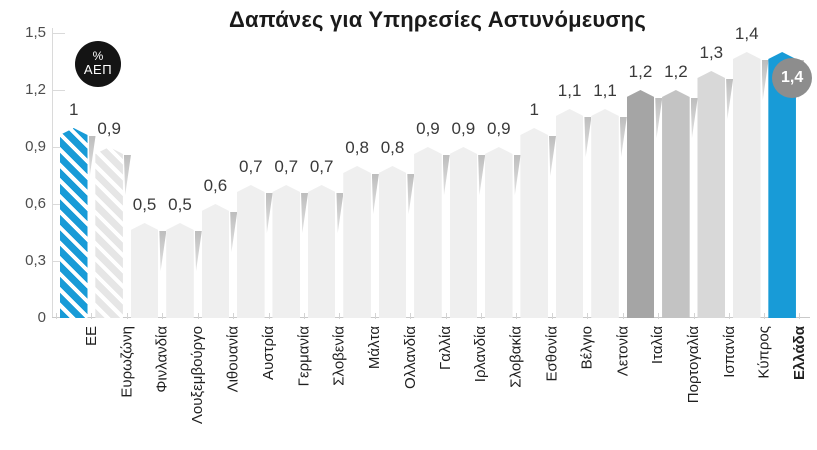 This screenshot has height=450, width=817. I want to click on unit-badge-percent: %, so click(98, 55).